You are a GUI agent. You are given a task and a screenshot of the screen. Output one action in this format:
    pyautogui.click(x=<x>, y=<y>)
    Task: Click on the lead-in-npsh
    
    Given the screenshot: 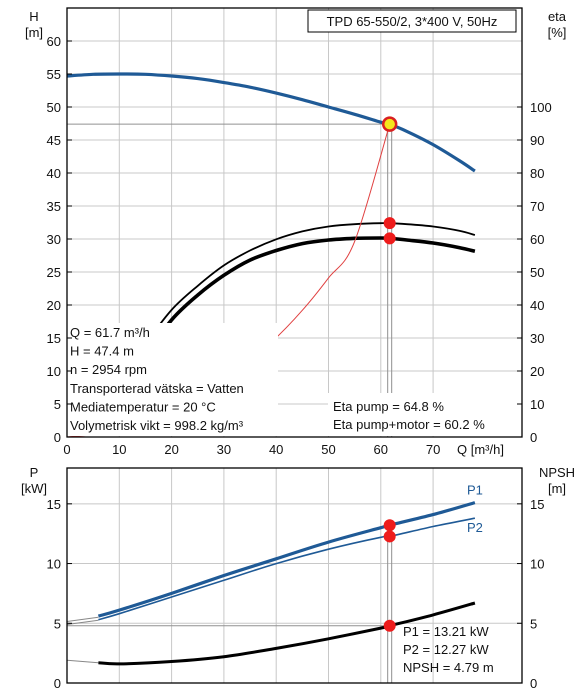 What is the action you would take?
    pyautogui.click(x=82, y=661)
    